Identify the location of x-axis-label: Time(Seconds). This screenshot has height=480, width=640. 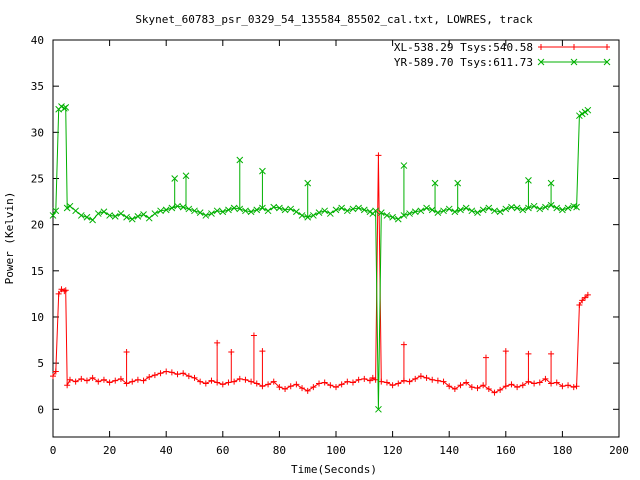
(334, 469).